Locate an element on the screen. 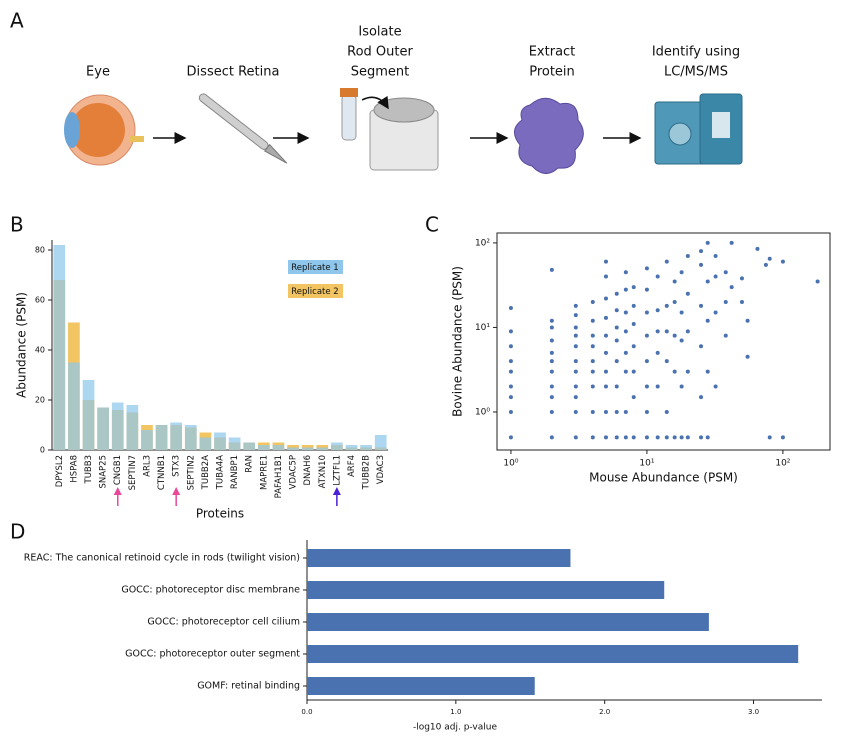 This screenshot has height=741, width=857. scalpel-icon is located at coordinates (243, 128).